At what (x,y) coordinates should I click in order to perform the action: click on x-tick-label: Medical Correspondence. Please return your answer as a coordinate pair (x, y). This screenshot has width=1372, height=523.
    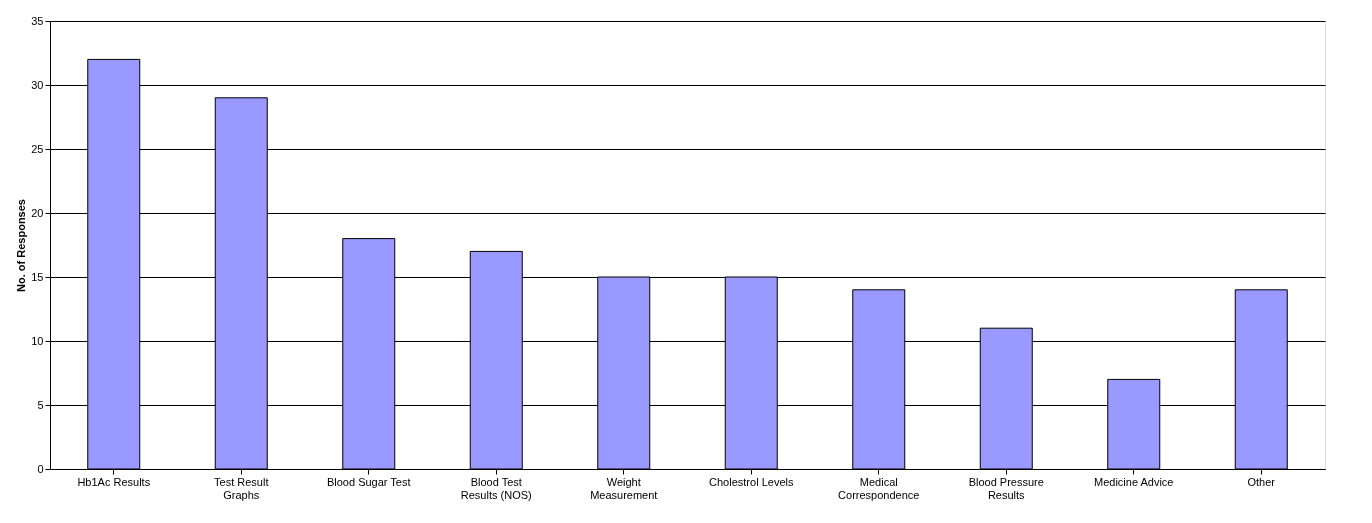
    Looking at the image, I should click on (879, 488).